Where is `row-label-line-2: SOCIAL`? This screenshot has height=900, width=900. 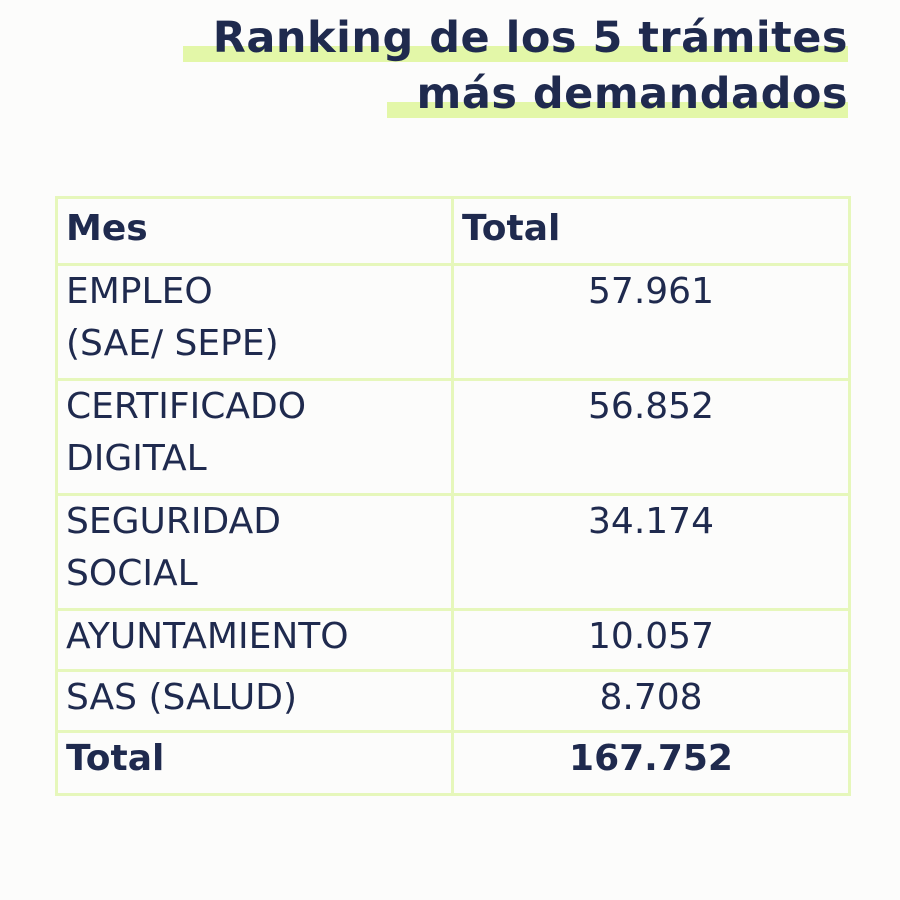 row-label-line-2: SOCIAL is located at coordinates (132, 573).